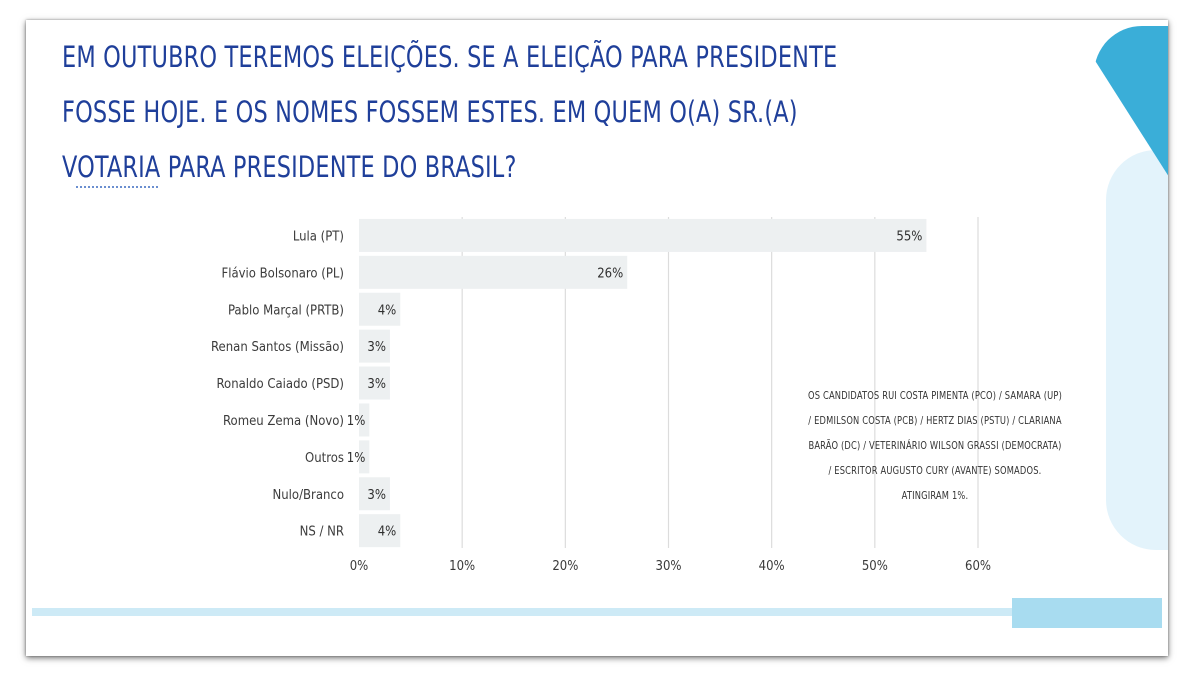 The image size is (1200, 692). What do you see at coordinates (909, 236) in the screenshot?
I see `data-label: 55%` at bounding box center [909, 236].